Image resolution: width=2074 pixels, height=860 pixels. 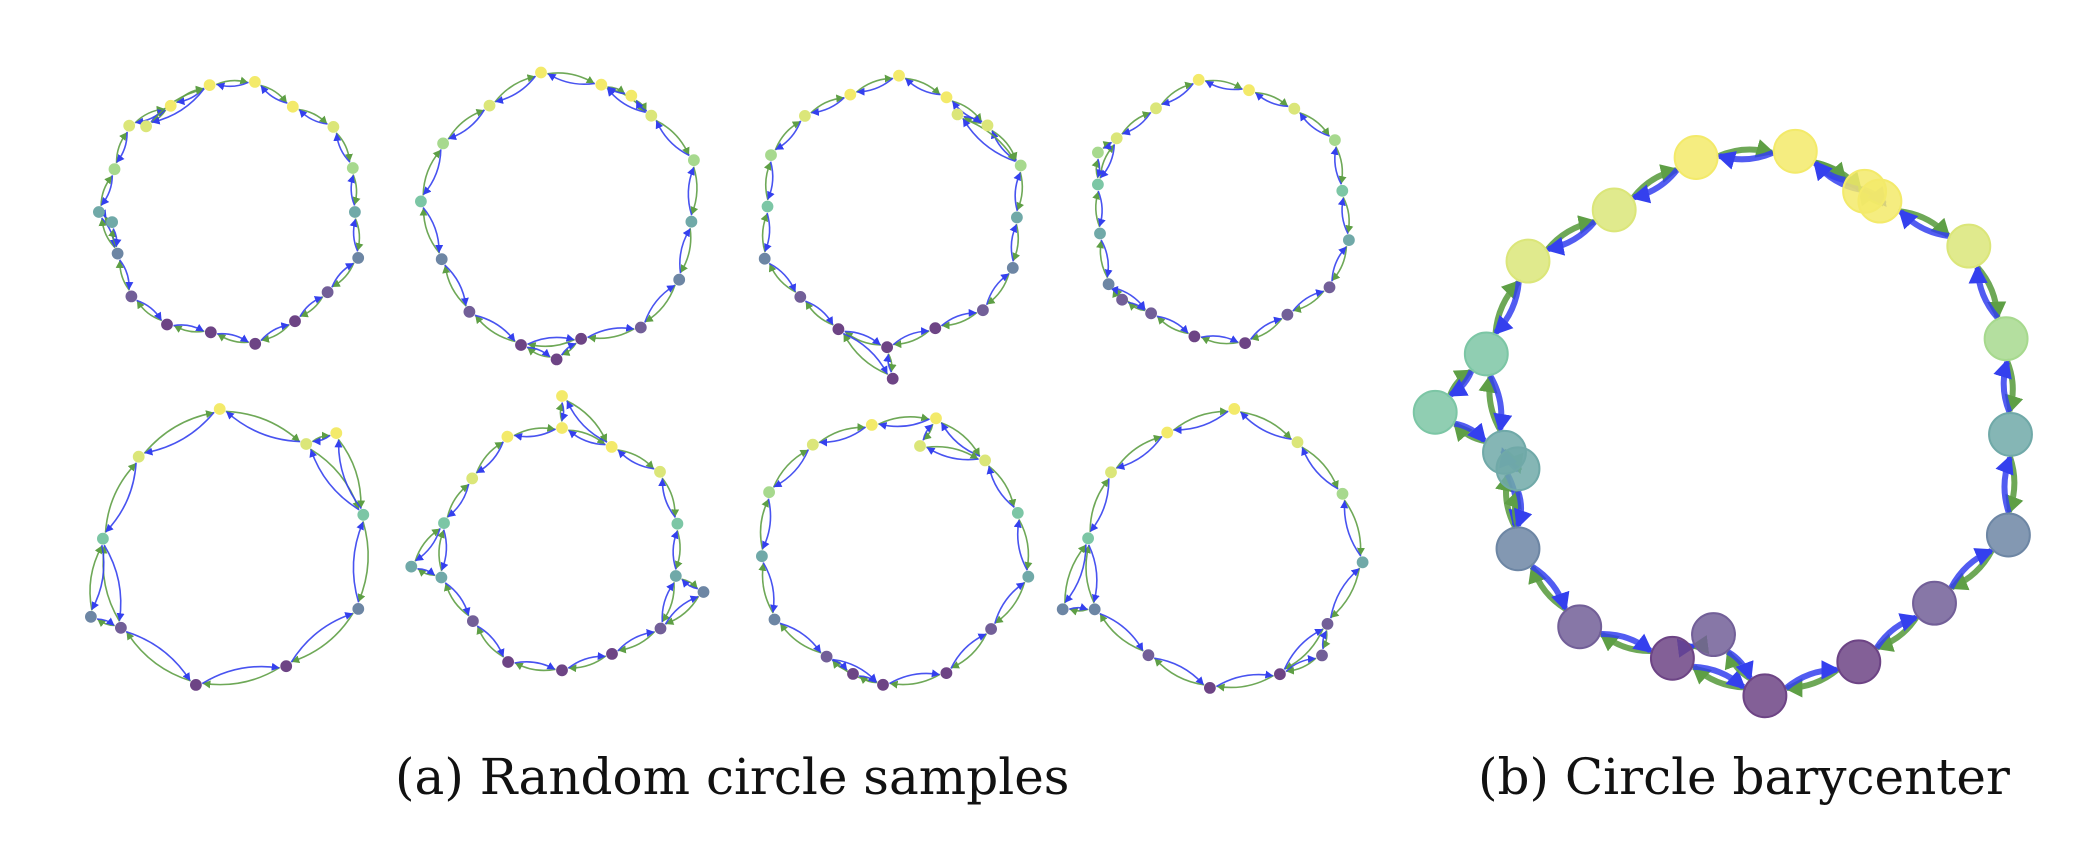 What do you see at coordinates (732, 777) in the screenshot?
I see `caption-random-circle-samples: (a) Random circle samples` at bounding box center [732, 777].